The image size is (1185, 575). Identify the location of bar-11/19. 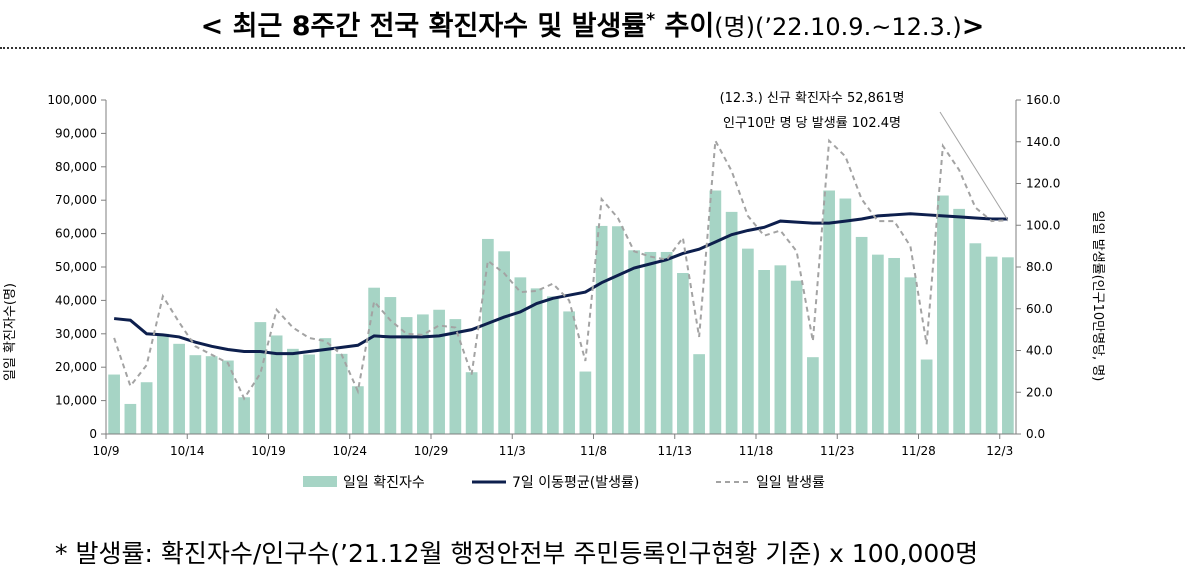
(780, 349).